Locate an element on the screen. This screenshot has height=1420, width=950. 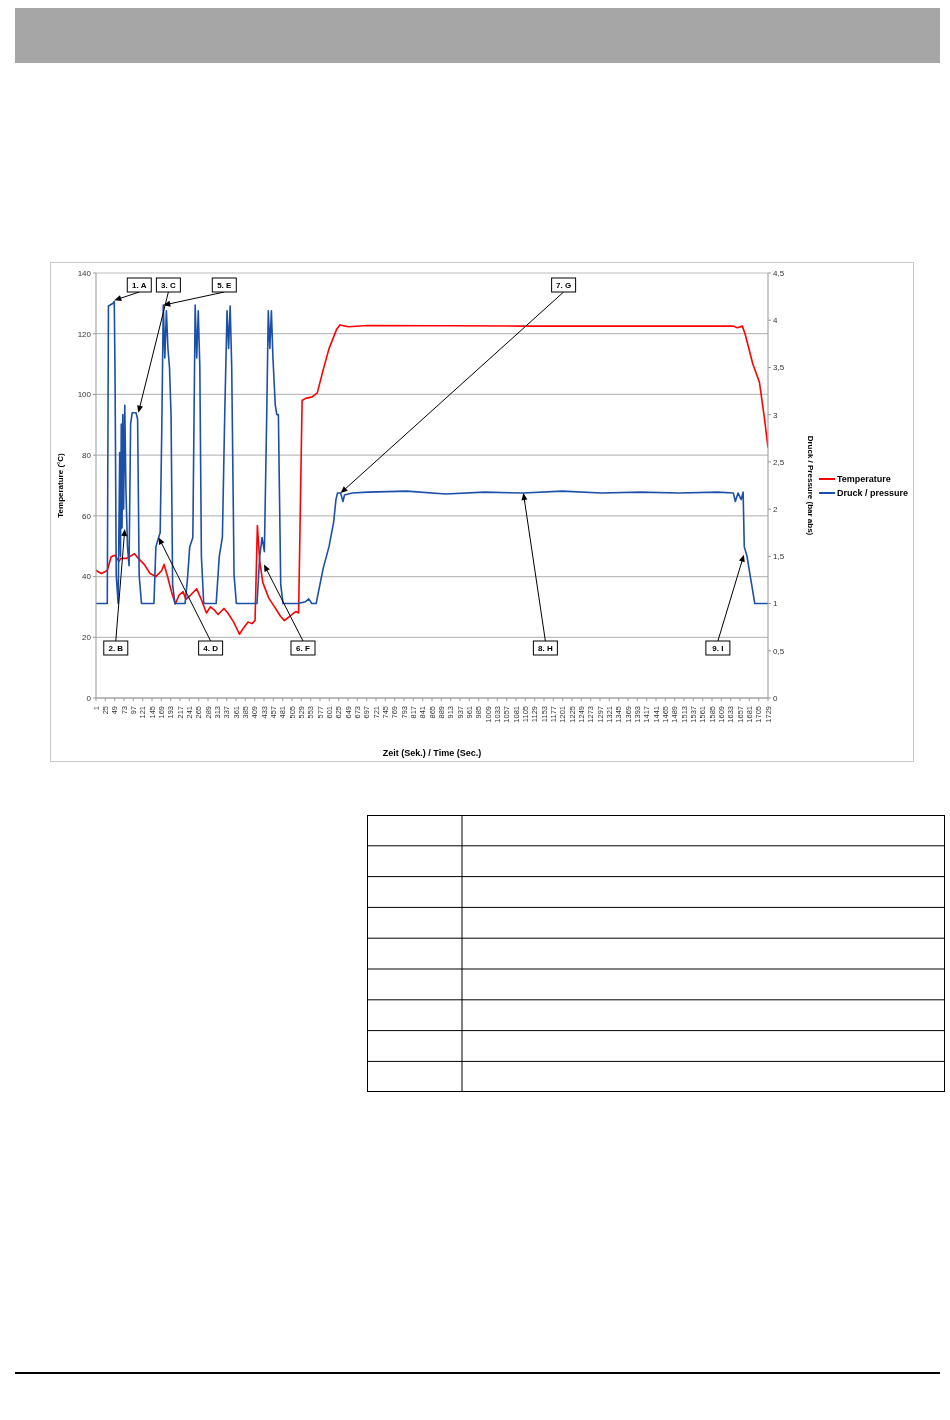
annotation: 2. B is located at coordinates (116, 648).